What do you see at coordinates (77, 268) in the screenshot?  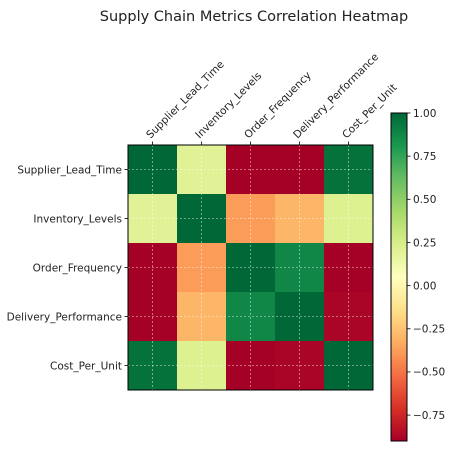 I see `y-tick-label: Order_Frequency` at bounding box center [77, 268].